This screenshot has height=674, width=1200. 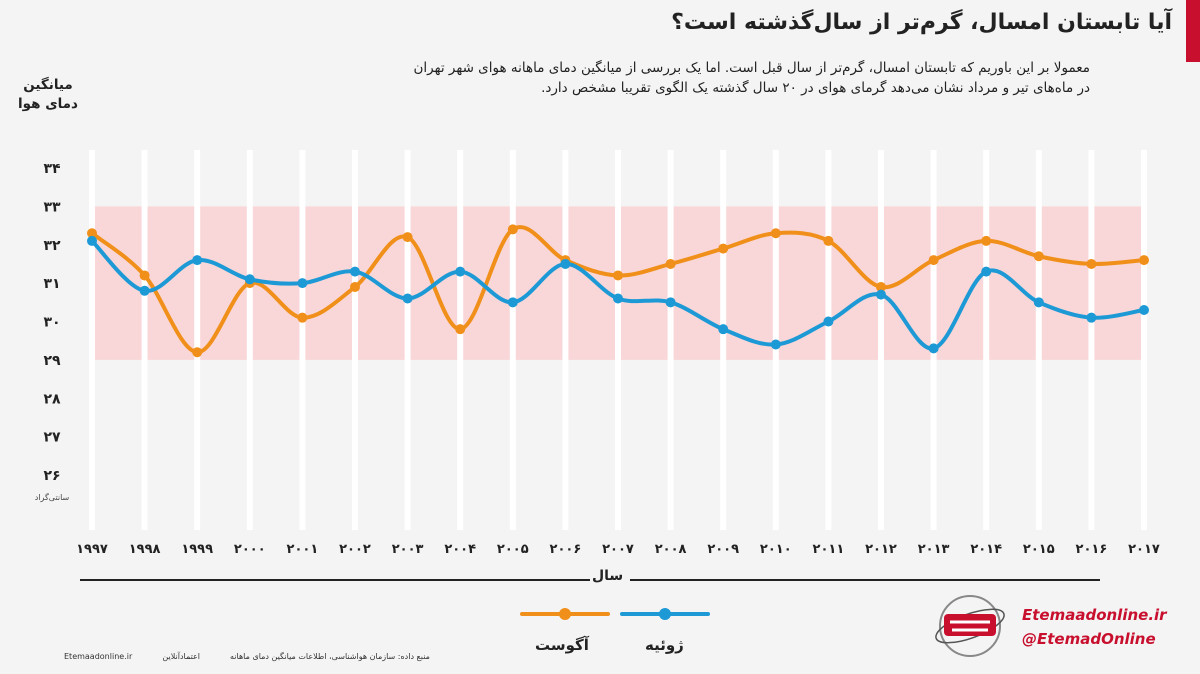 What do you see at coordinates (723, 549) in the screenshot?
I see `x-tick-label: ۲۰۰۹` at bounding box center [723, 549].